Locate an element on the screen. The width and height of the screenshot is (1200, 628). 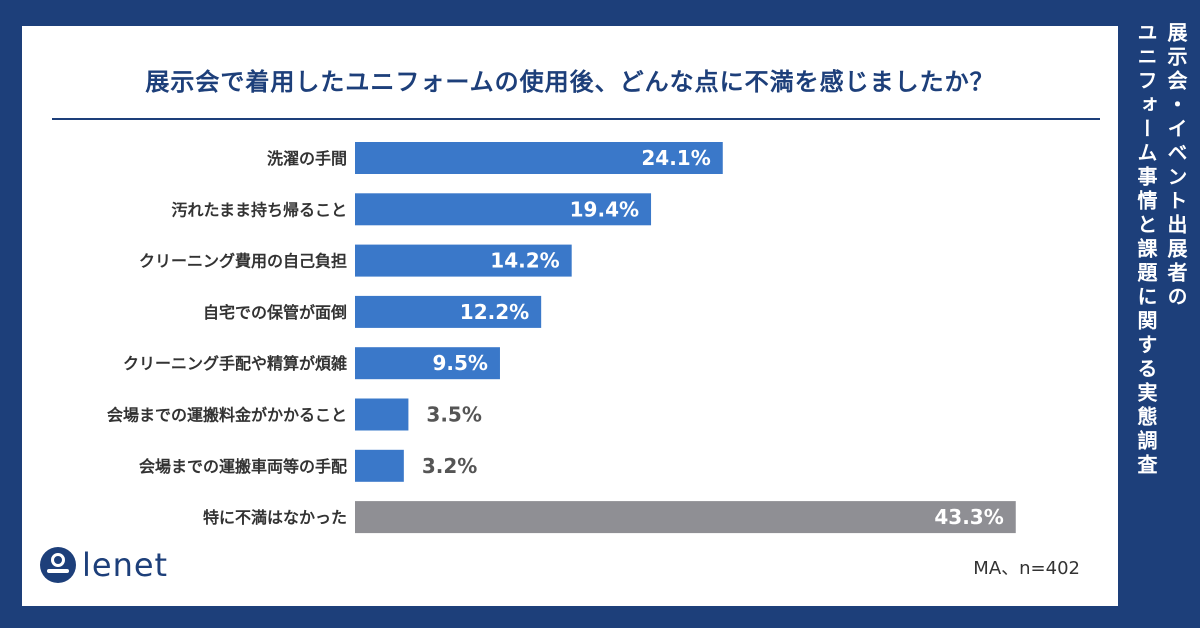
value-label: 3.2% is located at coordinates (449, 466).